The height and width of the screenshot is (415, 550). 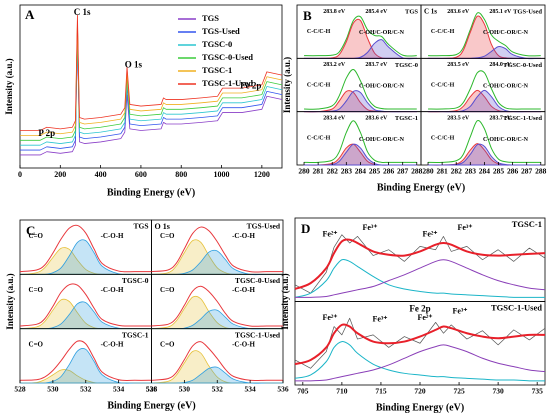 I want to click on x-tick-label: 286, so click(x=389, y=171).